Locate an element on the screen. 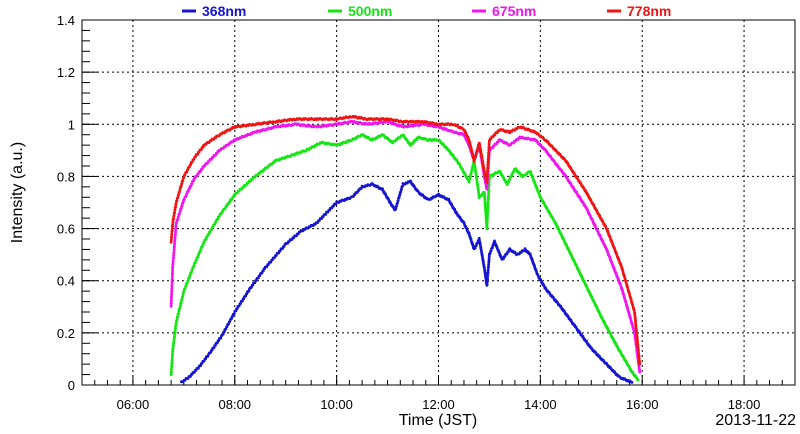 The width and height of the screenshot is (800, 434). x-tick-label: 16:00 is located at coordinates (642, 404).